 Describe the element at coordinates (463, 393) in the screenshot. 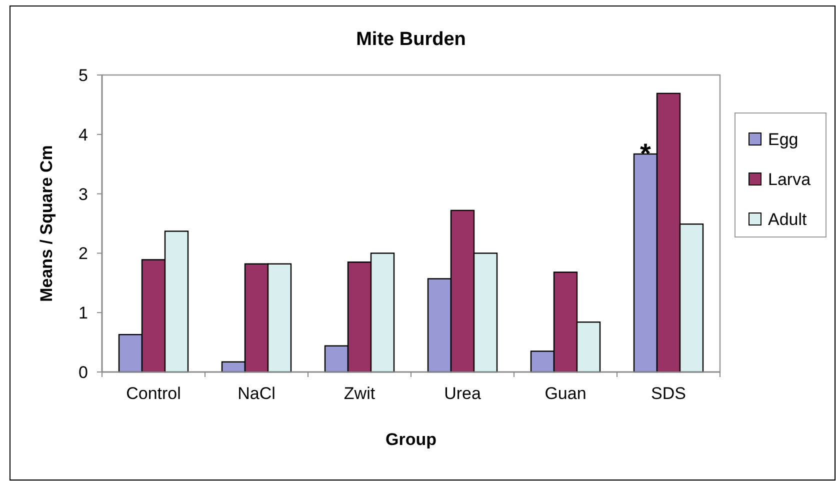

I see `x-tick-label: Urea` at that location.